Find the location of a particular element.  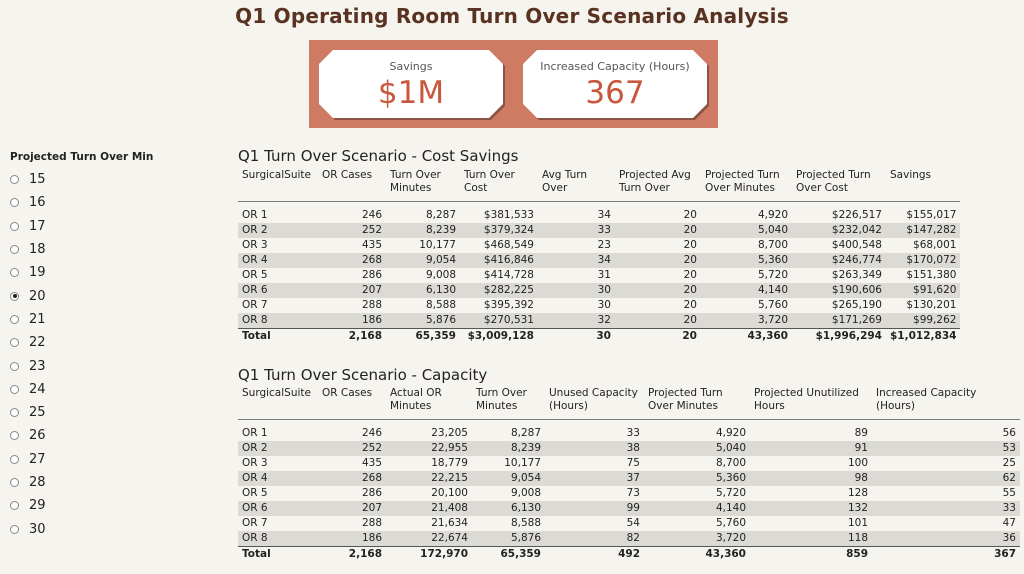

radio-option-19: 19 is located at coordinates (28, 272).